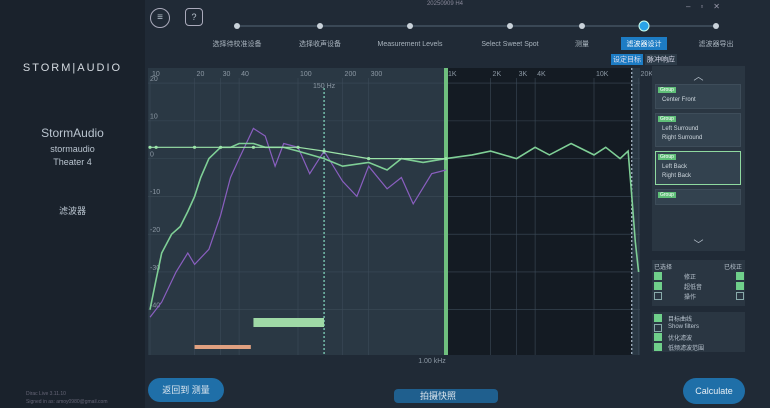 This screenshot has width=770, height=408. Describe the element at coordinates (661, 58) in the screenshot. I see `subtab: 脉冲响应` at that location.